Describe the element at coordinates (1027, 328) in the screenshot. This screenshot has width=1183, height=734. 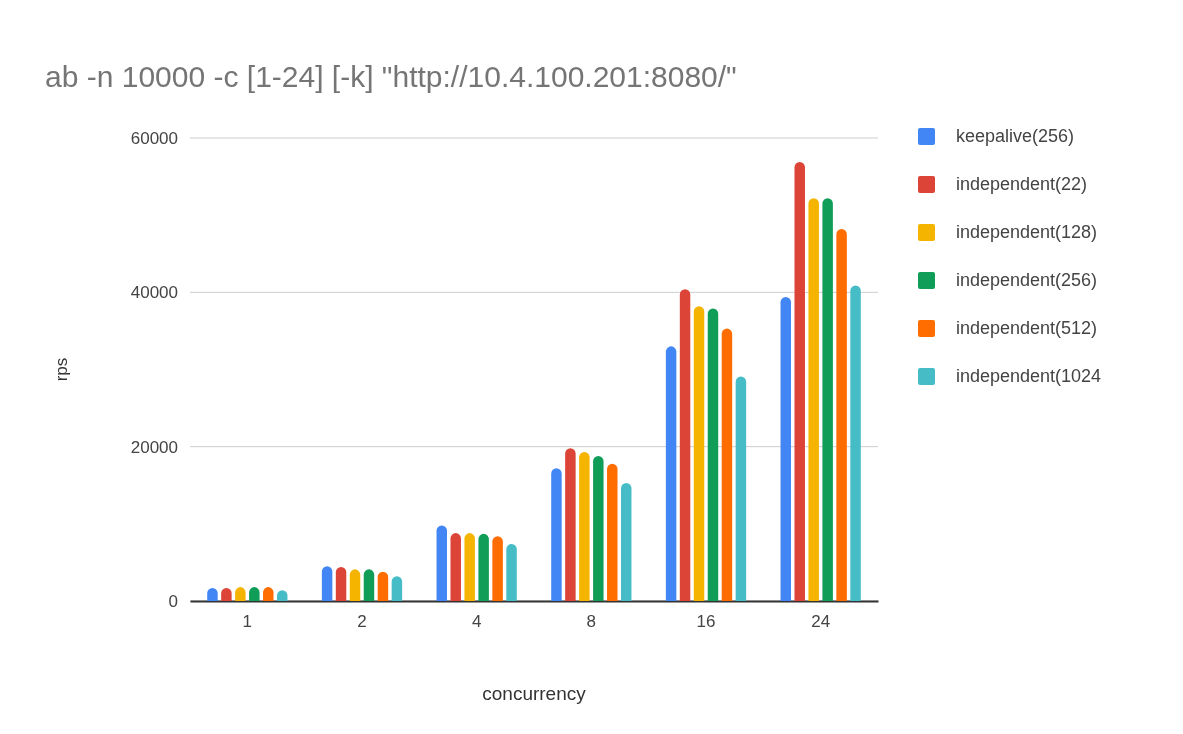
I see `legend-label: independent(512)` at that location.